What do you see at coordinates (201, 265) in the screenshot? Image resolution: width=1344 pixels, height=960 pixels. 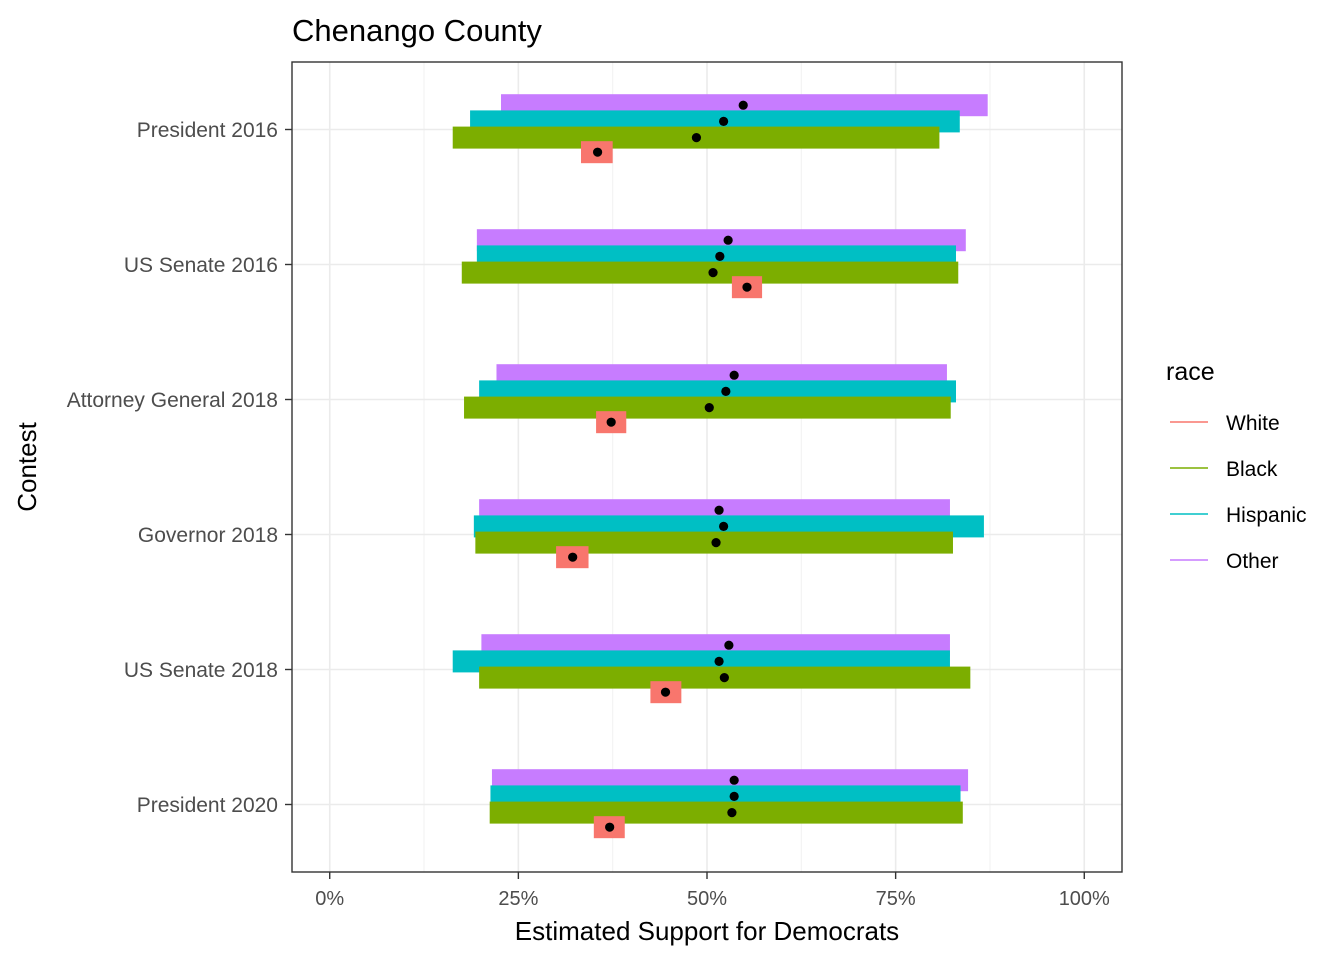 I see `y-tick-label: US Senate 2016` at bounding box center [201, 265].